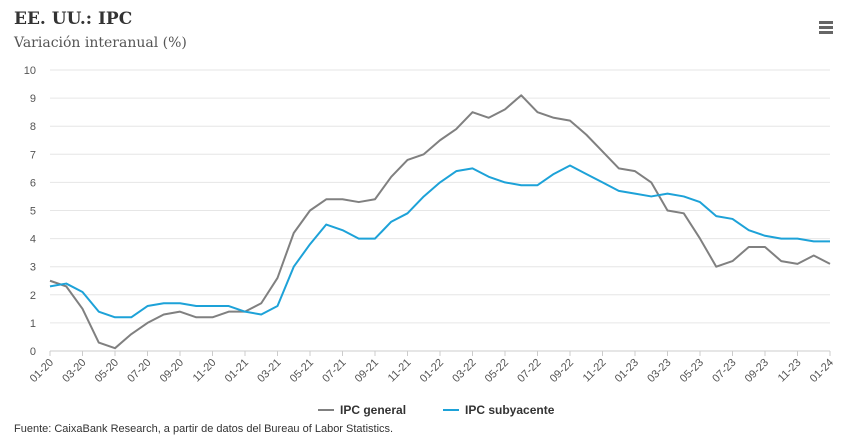 This screenshot has width=853, height=439. Describe the element at coordinates (237, 371) in the screenshot. I see `x-tick-label: 01-21` at that location.